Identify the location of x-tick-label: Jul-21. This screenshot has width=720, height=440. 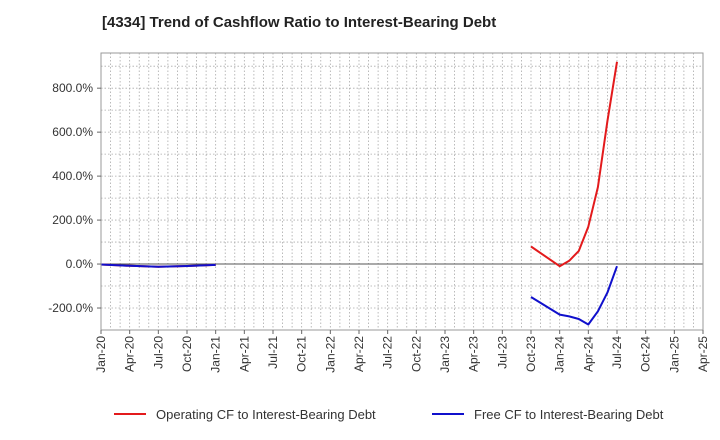
(273, 352).